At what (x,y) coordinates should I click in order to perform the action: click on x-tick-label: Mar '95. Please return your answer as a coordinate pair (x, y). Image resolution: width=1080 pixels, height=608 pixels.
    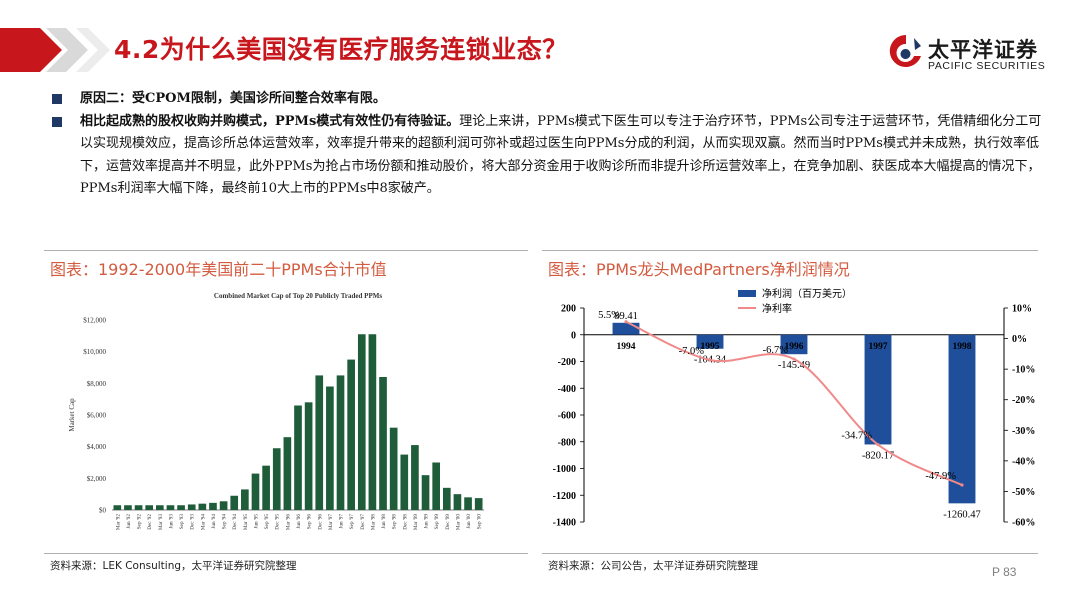
    Looking at the image, I should click on (246, 522).